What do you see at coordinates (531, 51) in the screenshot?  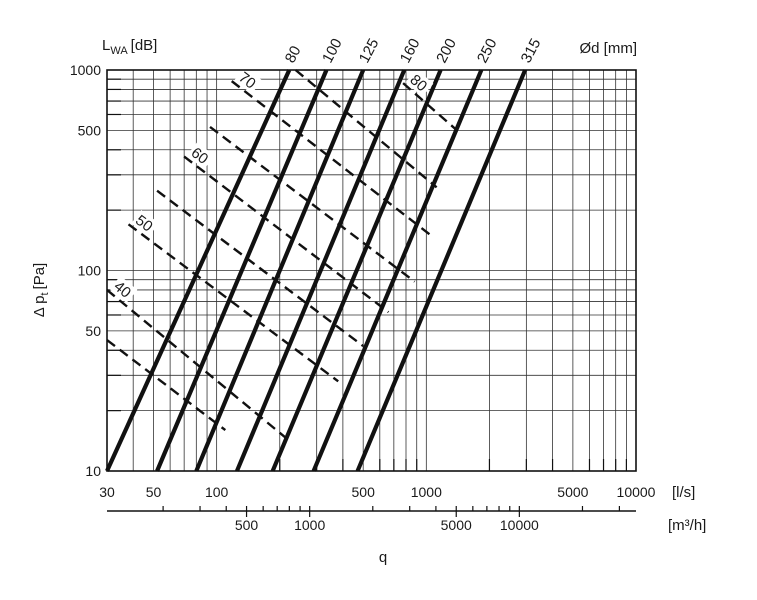 I see `diameter-label-315: 315` at bounding box center [531, 51].